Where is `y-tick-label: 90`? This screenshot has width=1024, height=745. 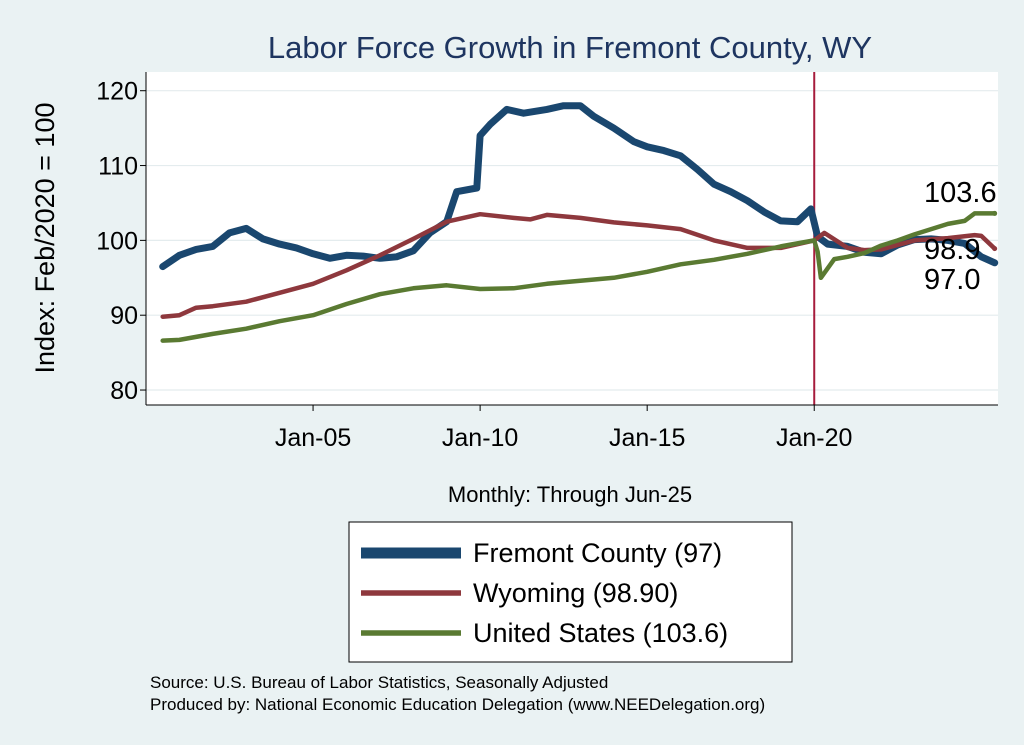
y-tick-label: 90 is located at coordinates (124, 316).